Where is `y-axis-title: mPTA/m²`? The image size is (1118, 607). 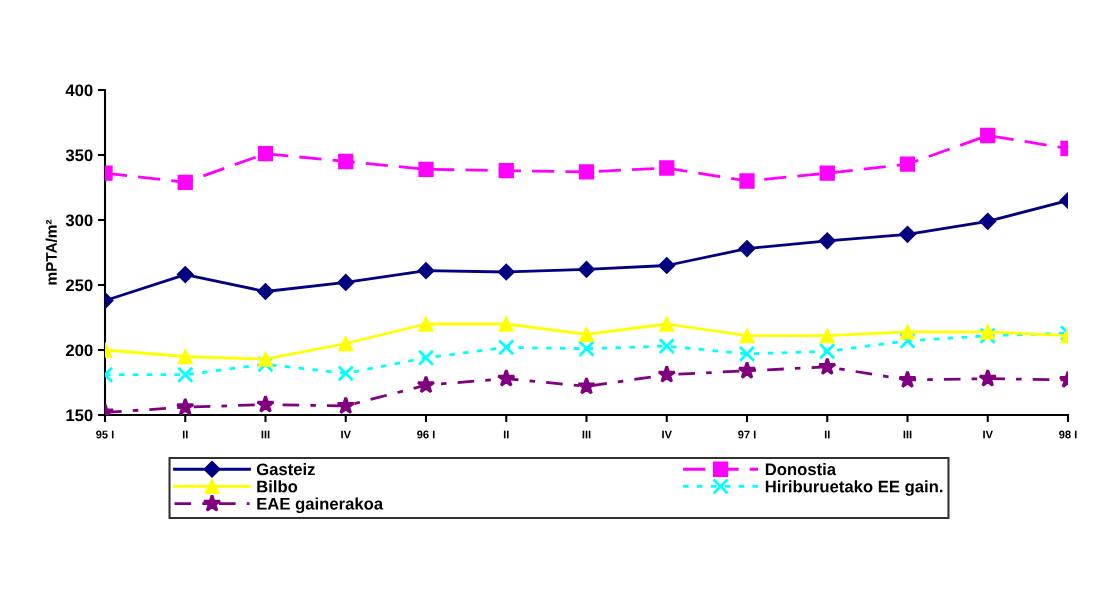 y-axis-title: mPTA/m² is located at coordinates (51, 252).